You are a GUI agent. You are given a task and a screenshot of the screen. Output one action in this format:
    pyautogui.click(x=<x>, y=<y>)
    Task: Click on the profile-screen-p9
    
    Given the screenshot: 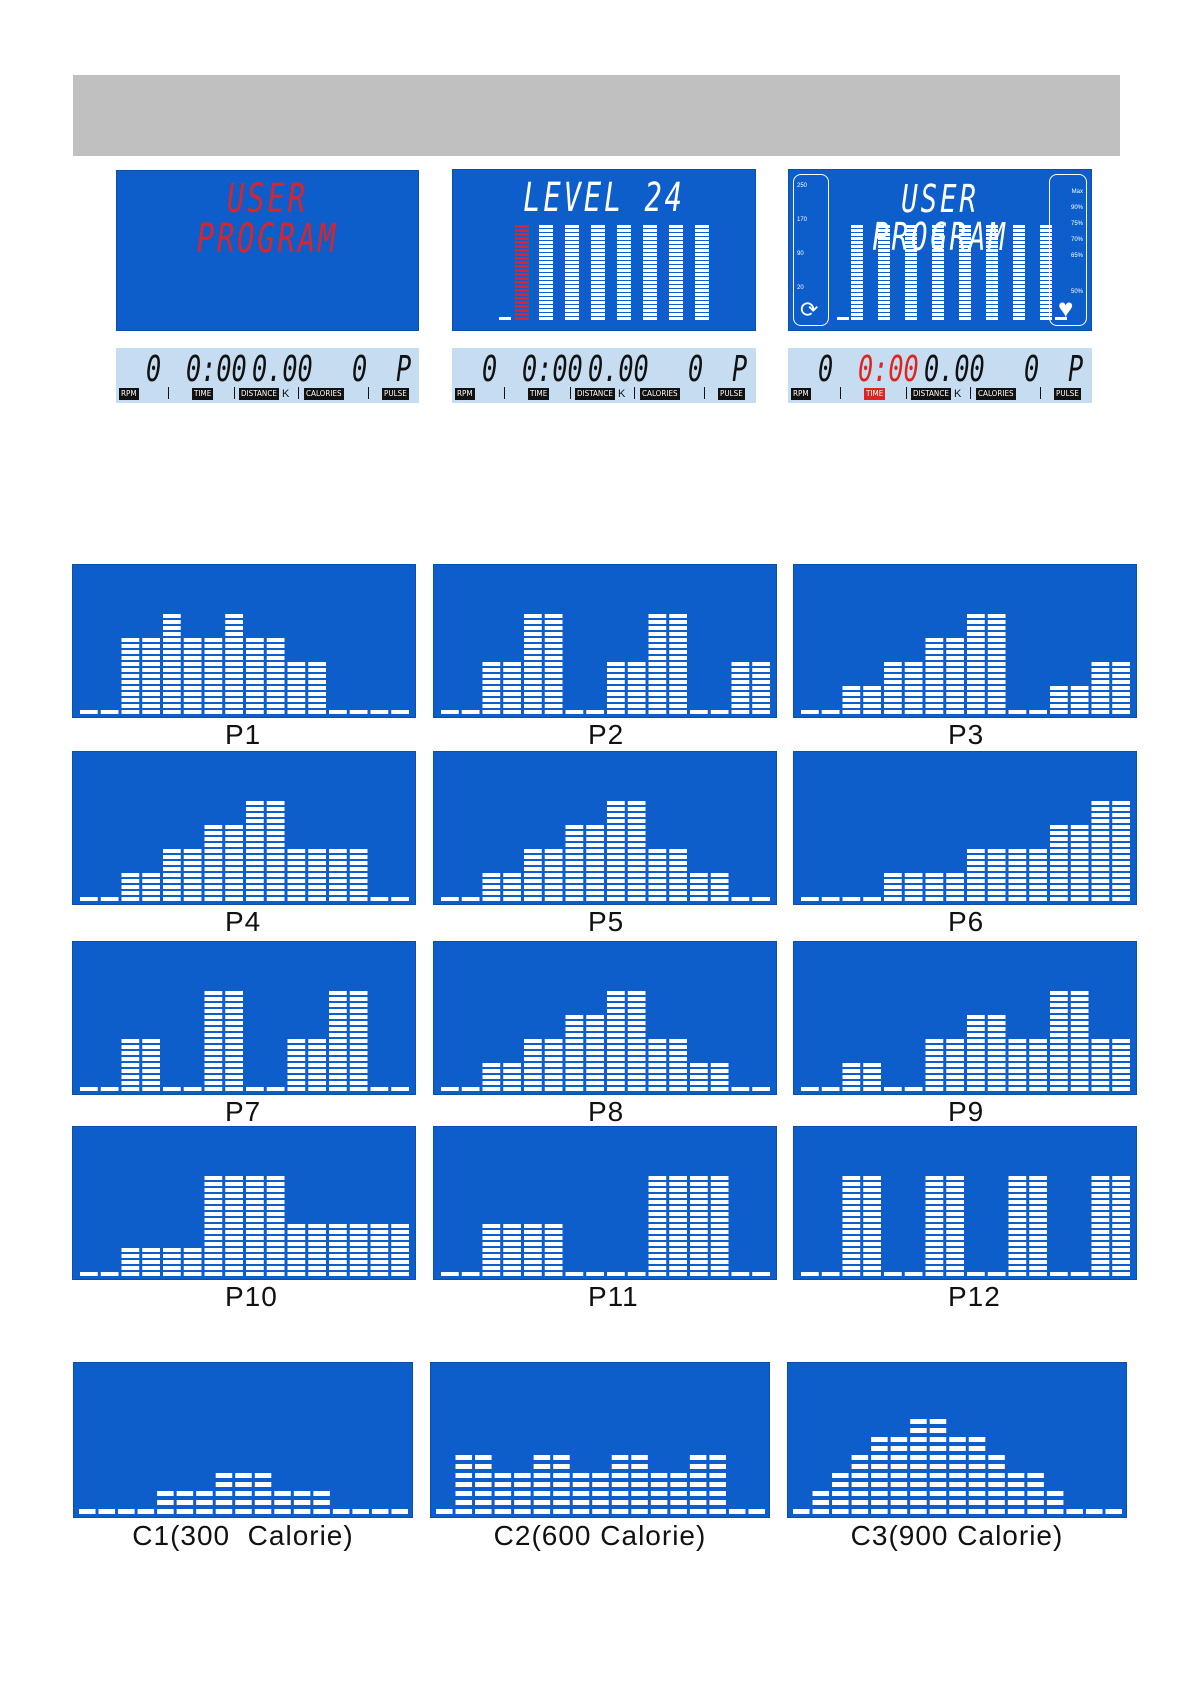 What is the action you would take?
    pyautogui.click(x=965, y=1018)
    